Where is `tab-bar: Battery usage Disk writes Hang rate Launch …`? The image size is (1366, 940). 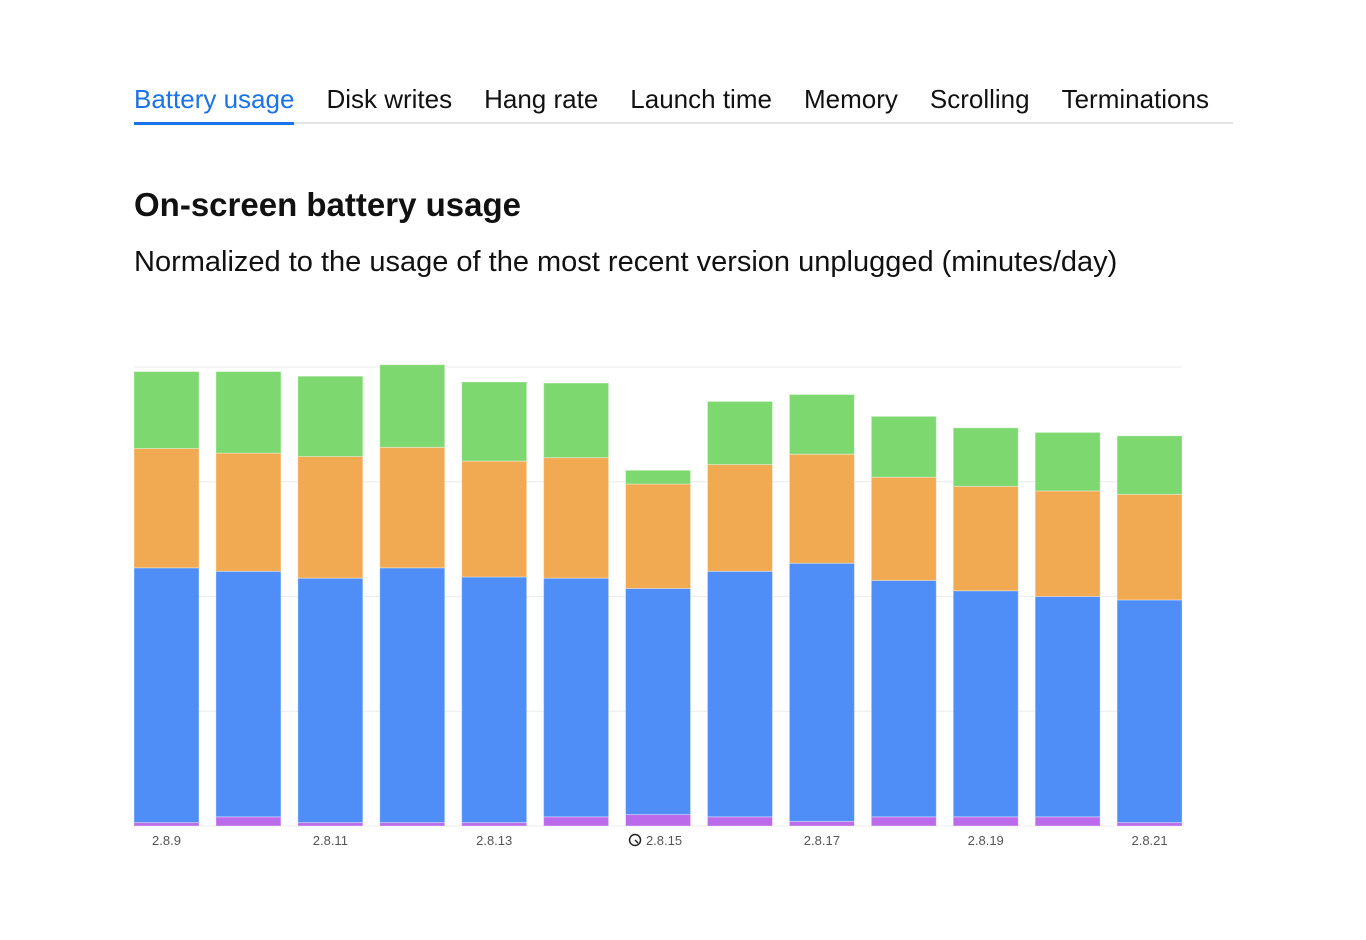
tab-bar: Battery usage Disk writes Hang rate Launch … is located at coordinates (683, 103).